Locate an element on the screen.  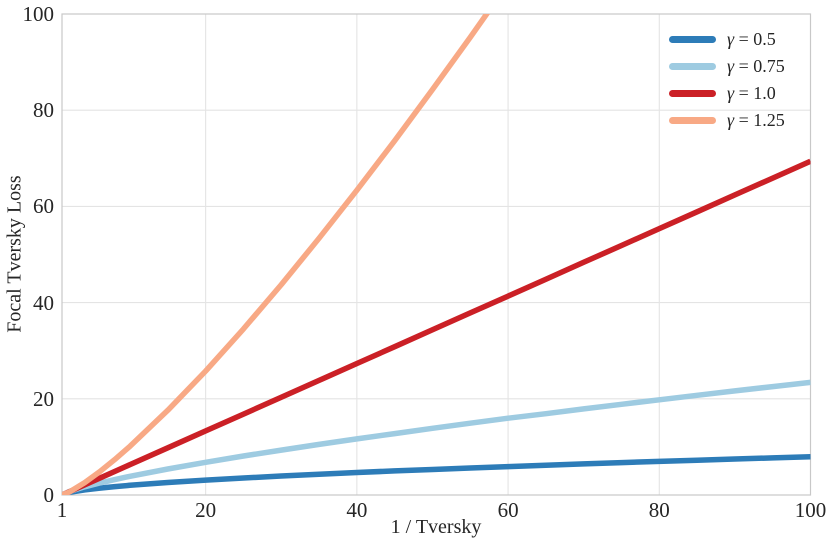
legend-label: γ = 1.0 is located at coordinates (751, 93).